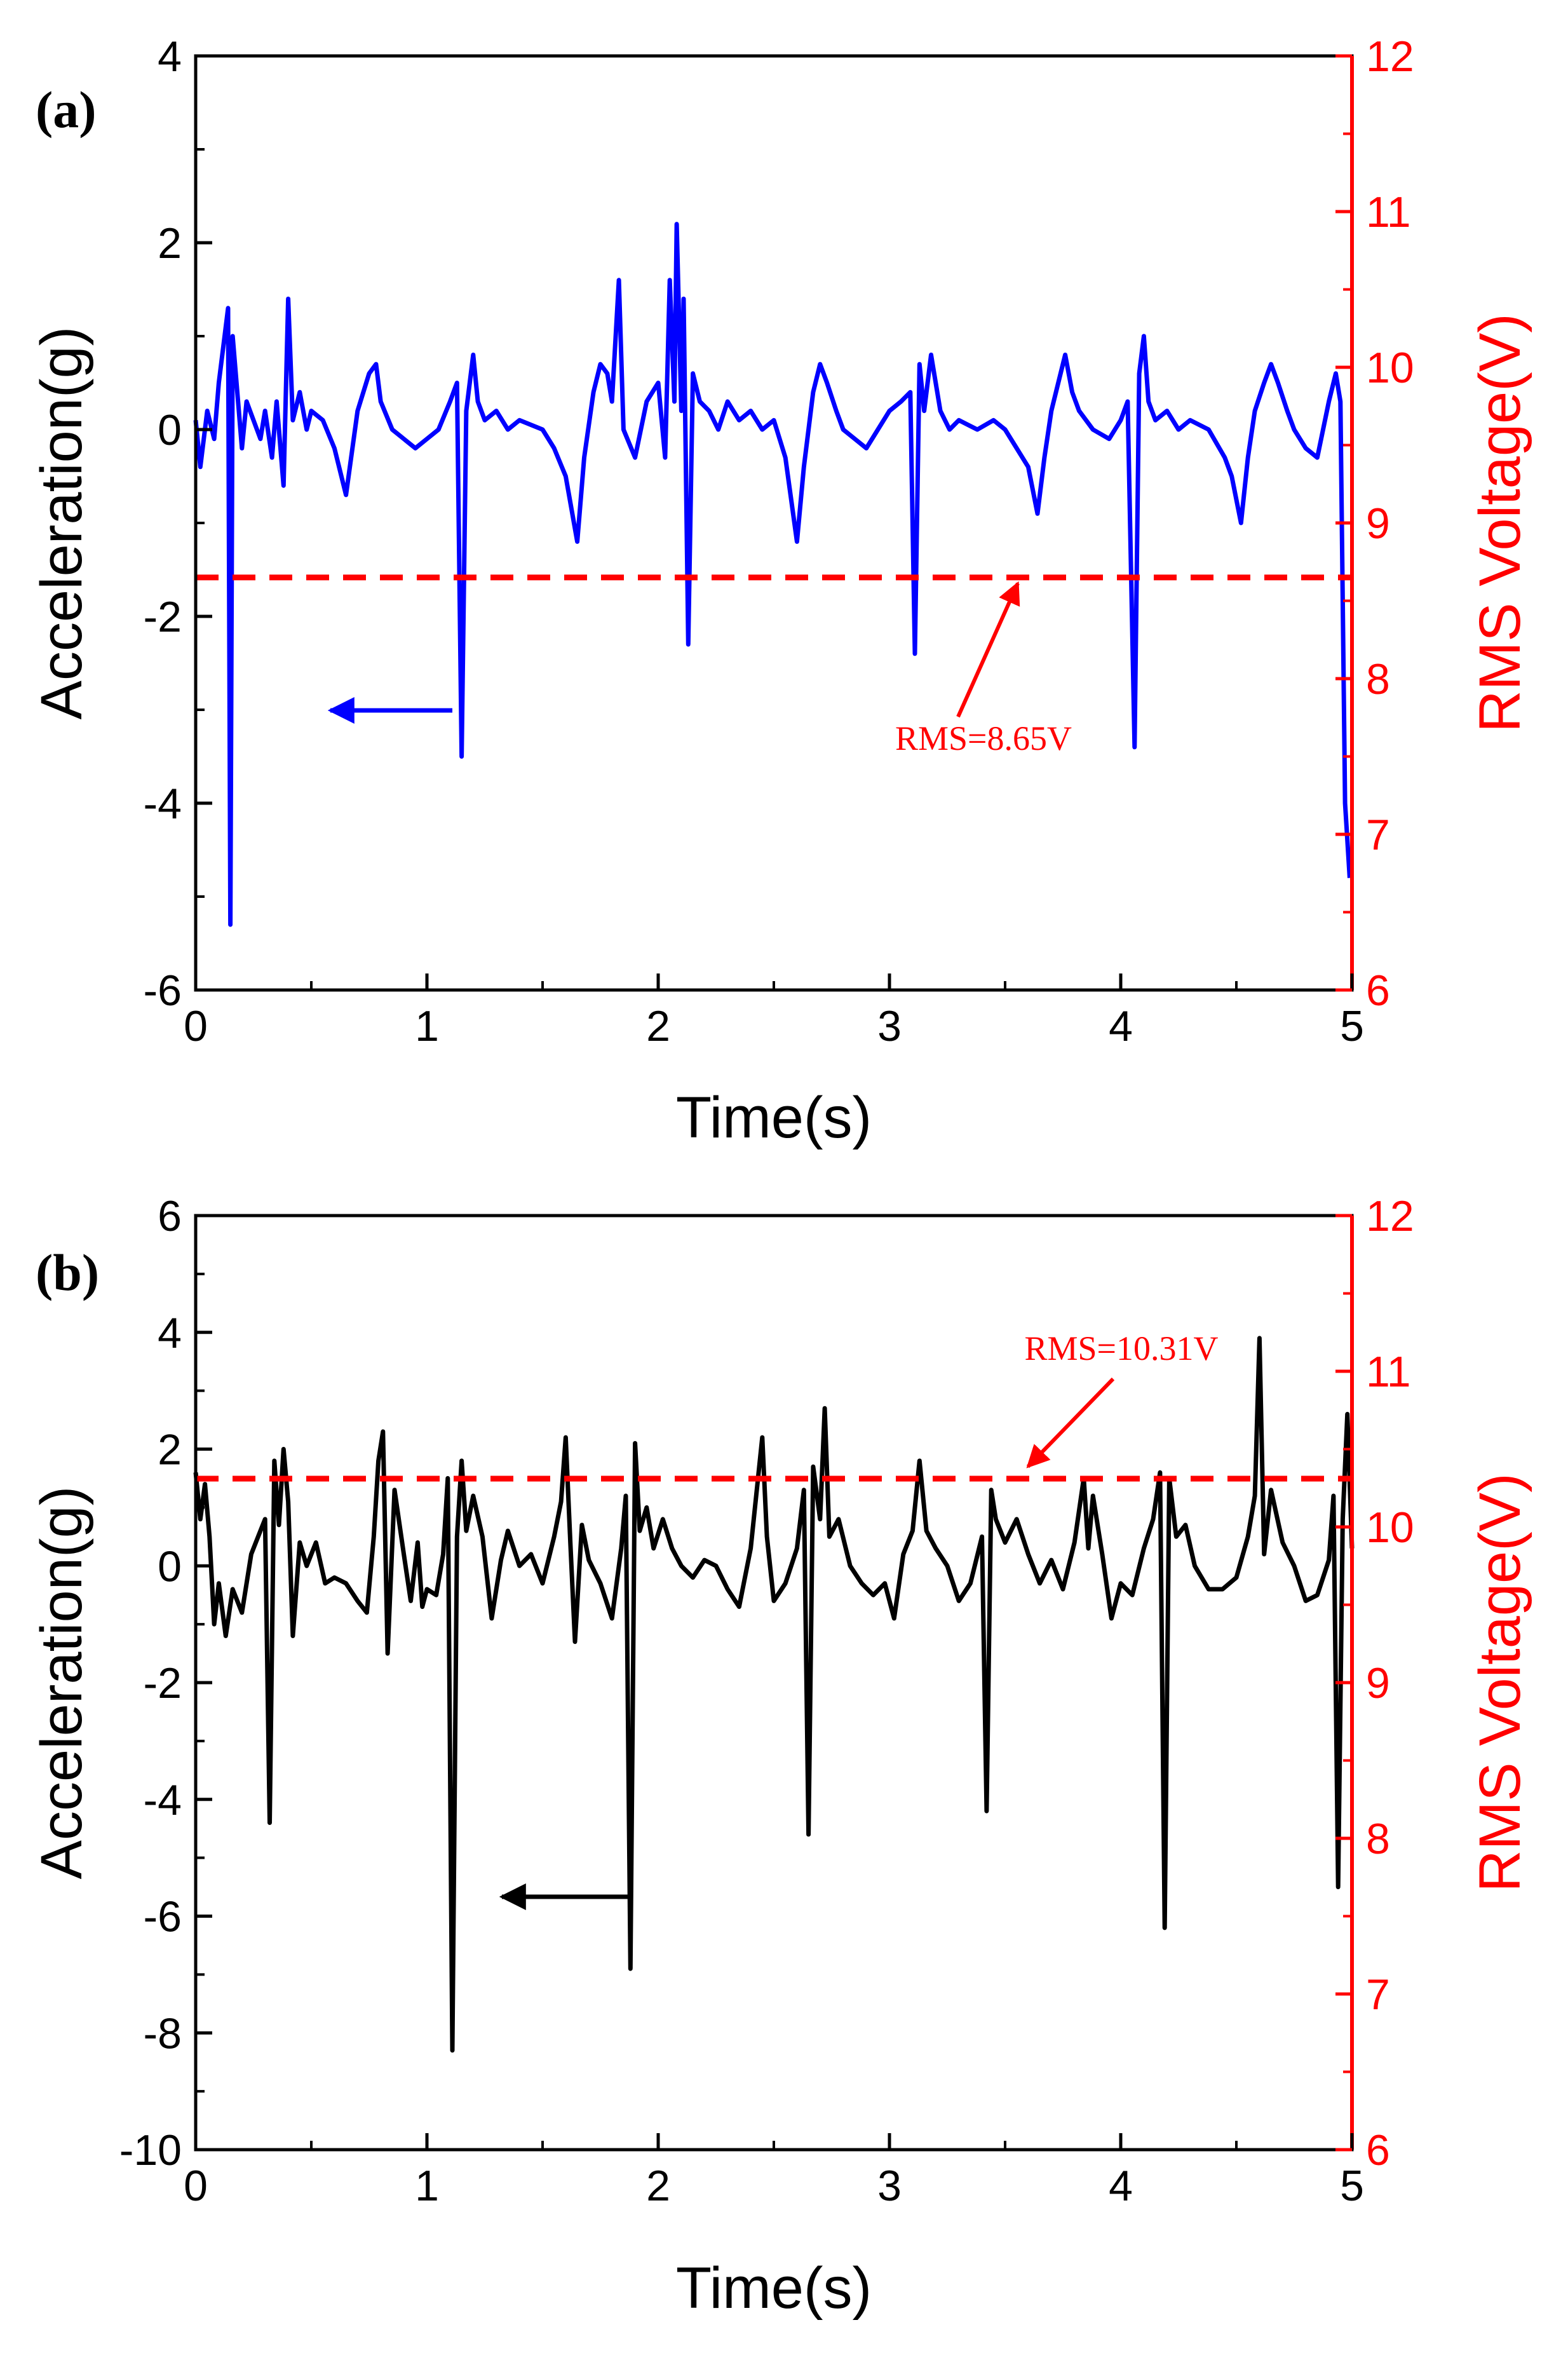  Describe the element at coordinates (170, 1216) in the screenshot. I see `y-left-tick-label: 6` at that location.